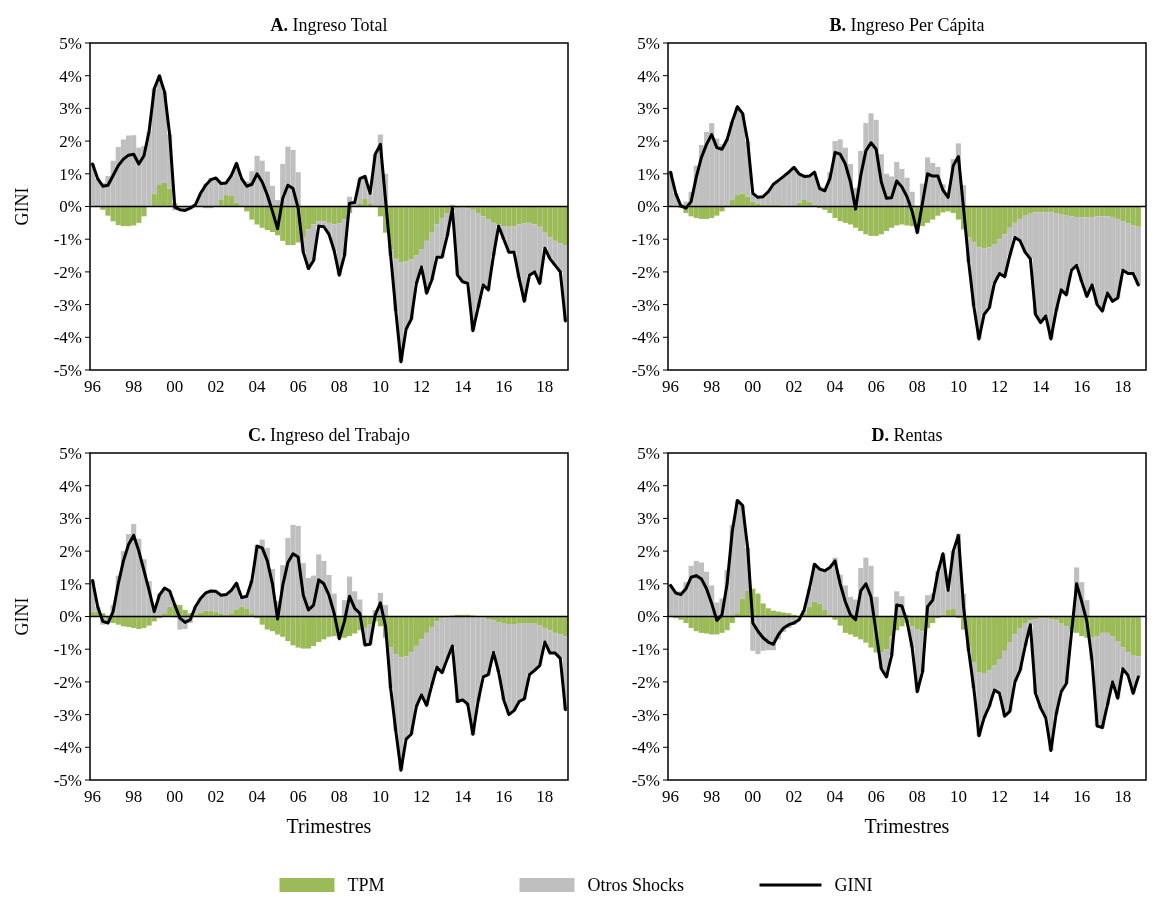 Image resolution: width=1159 pixels, height=899 pixels. Describe the element at coordinates (329, 25) in the screenshot. I see `chart-title: A. Ingreso Total` at that location.